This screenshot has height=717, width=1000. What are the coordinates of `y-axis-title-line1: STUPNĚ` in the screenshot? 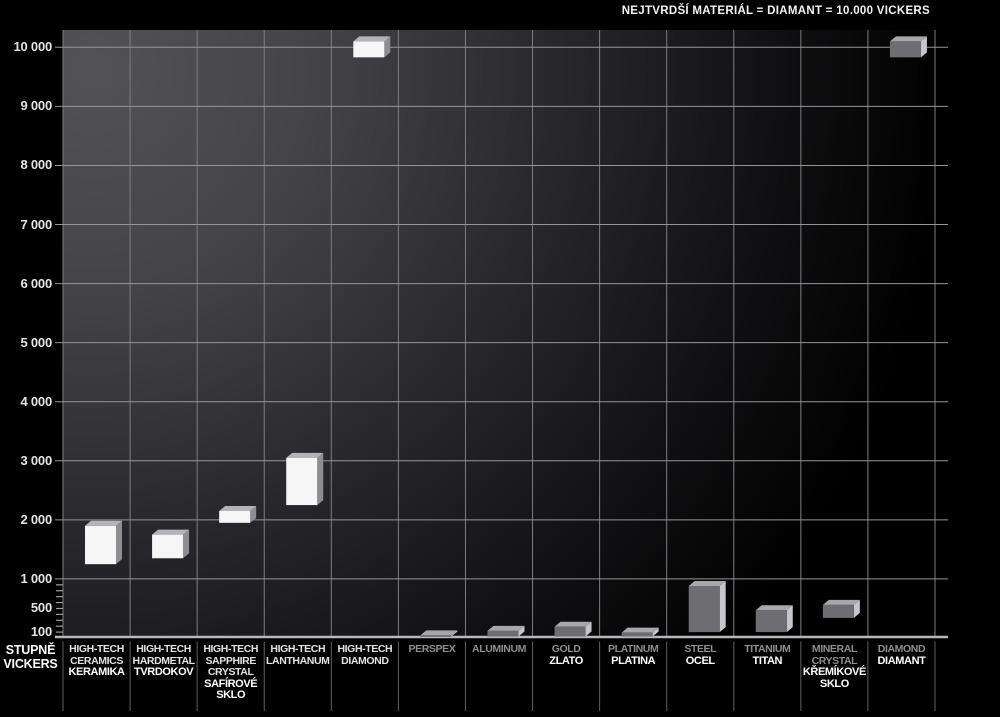 It's located at (30, 650).